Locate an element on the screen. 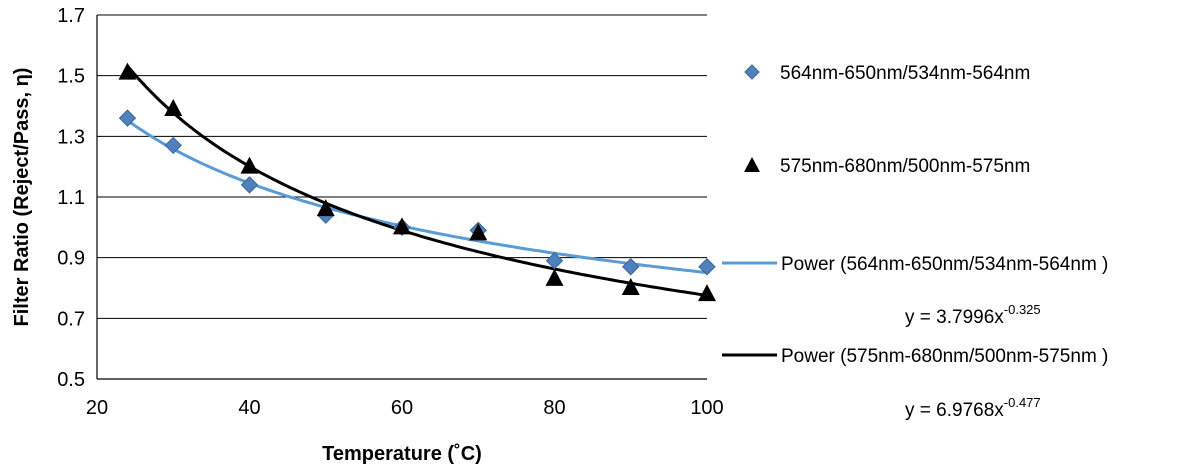  trend-1-equation: y = 3.7996x-0.325 is located at coordinates (973, 315).